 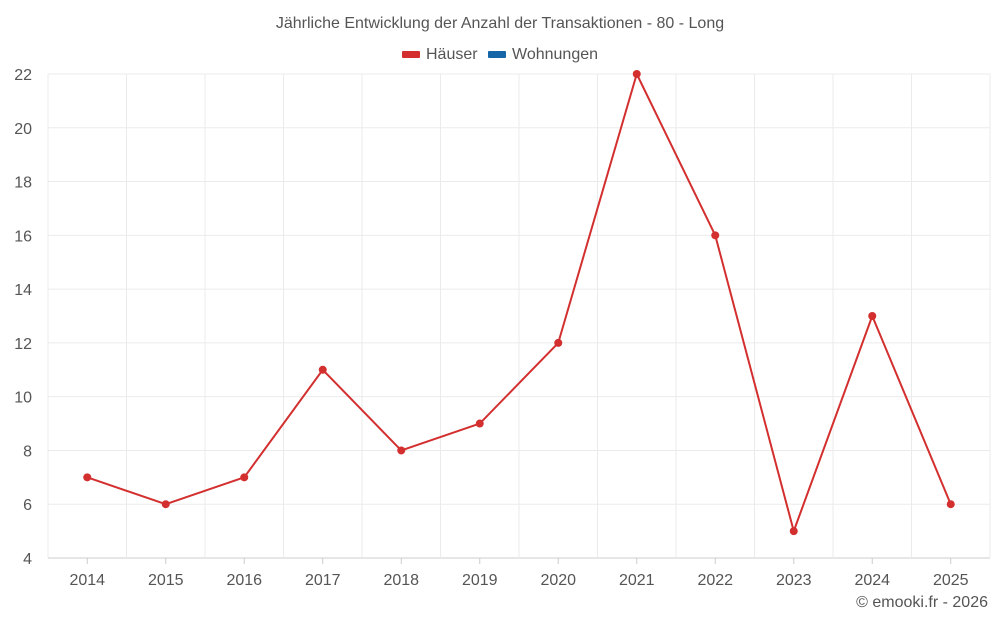 What do you see at coordinates (401, 580) in the screenshot?
I see `x-tick-label: 2018` at bounding box center [401, 580].